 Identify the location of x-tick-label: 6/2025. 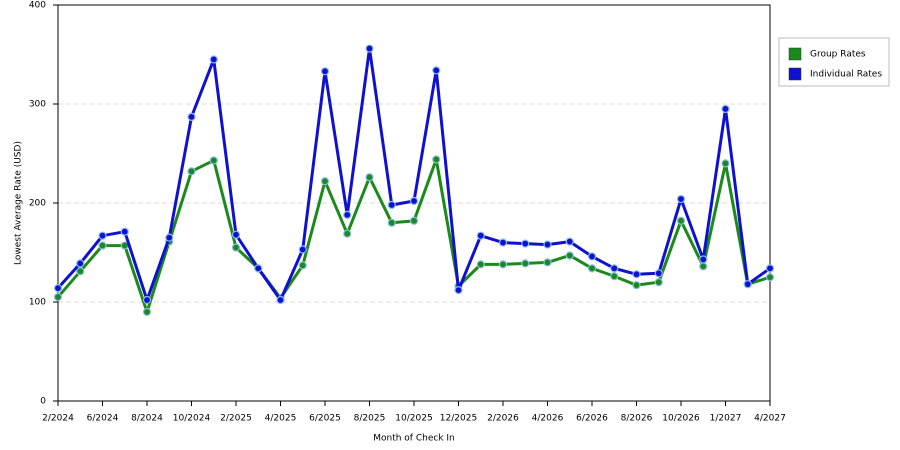
(325, 419).